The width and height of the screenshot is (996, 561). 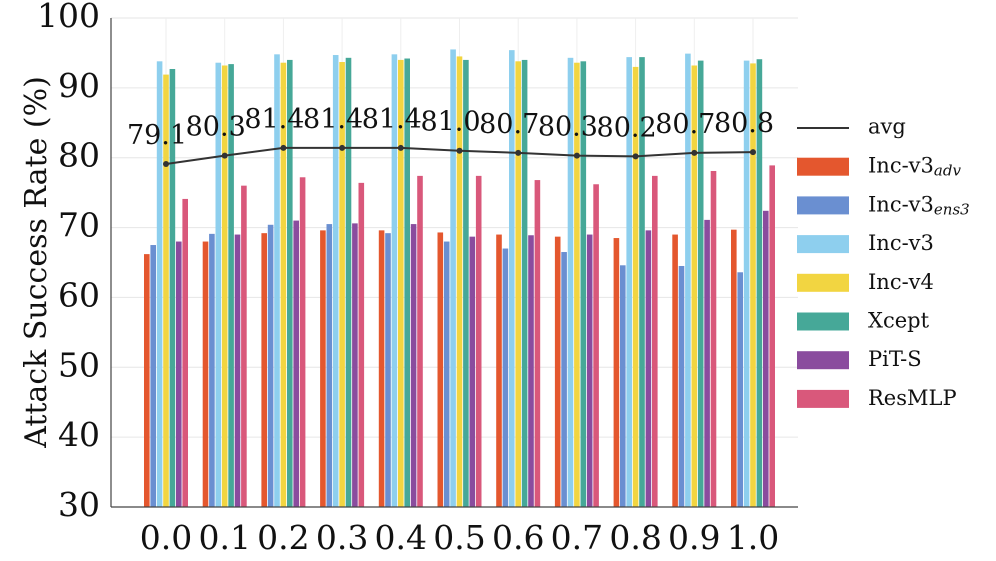 I want to click on y-tick-label: 30, so click(x=79, y=504).